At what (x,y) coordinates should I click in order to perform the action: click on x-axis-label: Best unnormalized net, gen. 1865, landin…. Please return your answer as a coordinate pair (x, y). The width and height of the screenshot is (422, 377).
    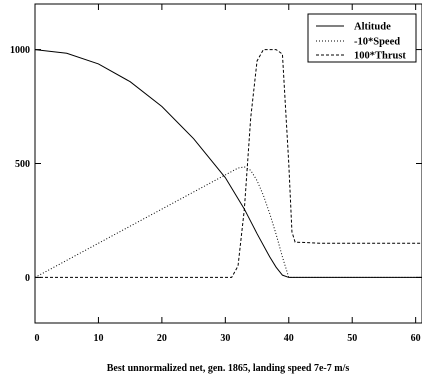
    Looking at the image, I should click on (228, 368).